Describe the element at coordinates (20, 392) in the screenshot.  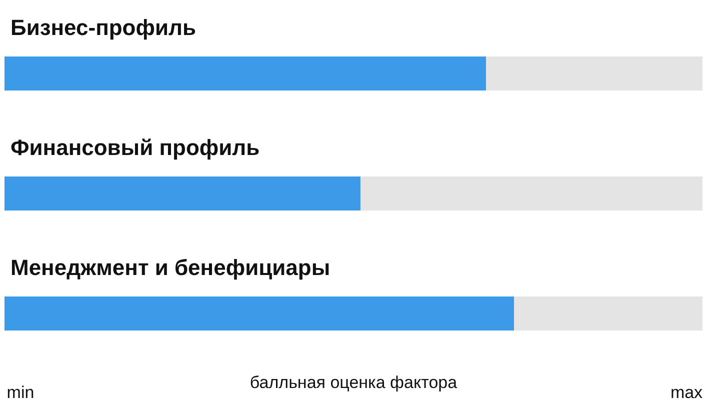
I see `text: min` at that location.